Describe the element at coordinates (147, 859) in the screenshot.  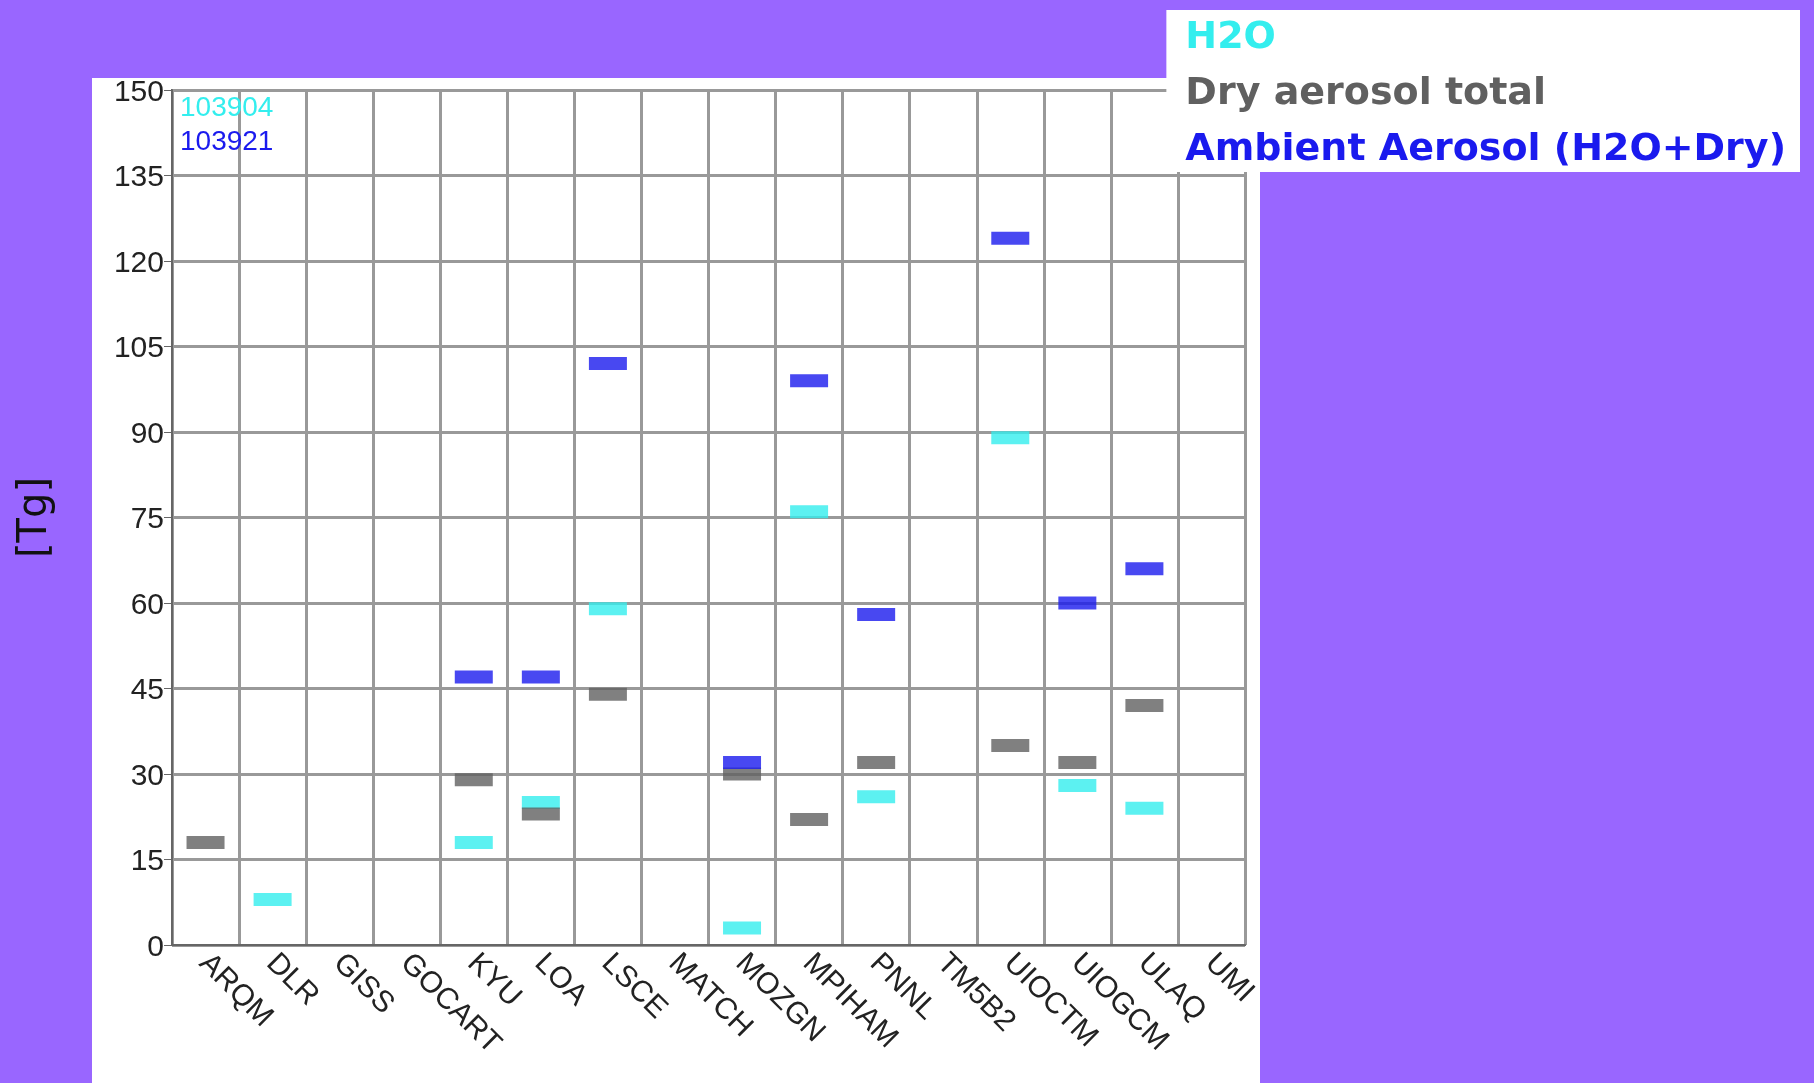
I see `y-tick-label: 15` at that location.